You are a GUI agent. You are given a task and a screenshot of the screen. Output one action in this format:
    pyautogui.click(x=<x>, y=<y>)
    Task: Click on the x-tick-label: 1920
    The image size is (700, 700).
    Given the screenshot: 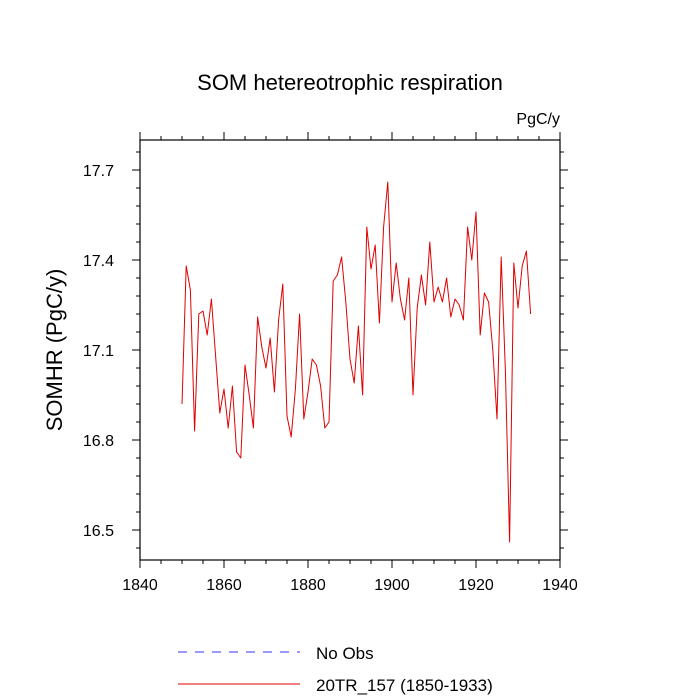 What is the action you would take?
    pyautogui.click(x=476, y=585)
    